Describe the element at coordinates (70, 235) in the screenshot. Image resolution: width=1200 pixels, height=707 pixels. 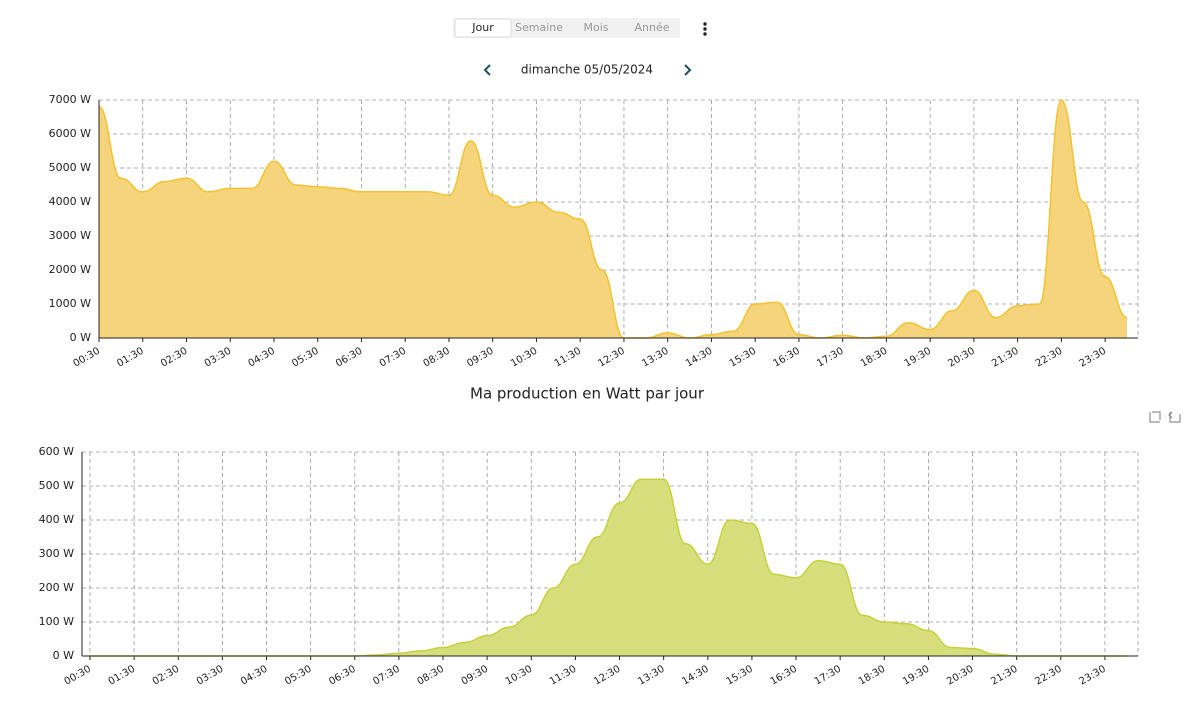
I see `y-tick-label: 3000 W` at that location.